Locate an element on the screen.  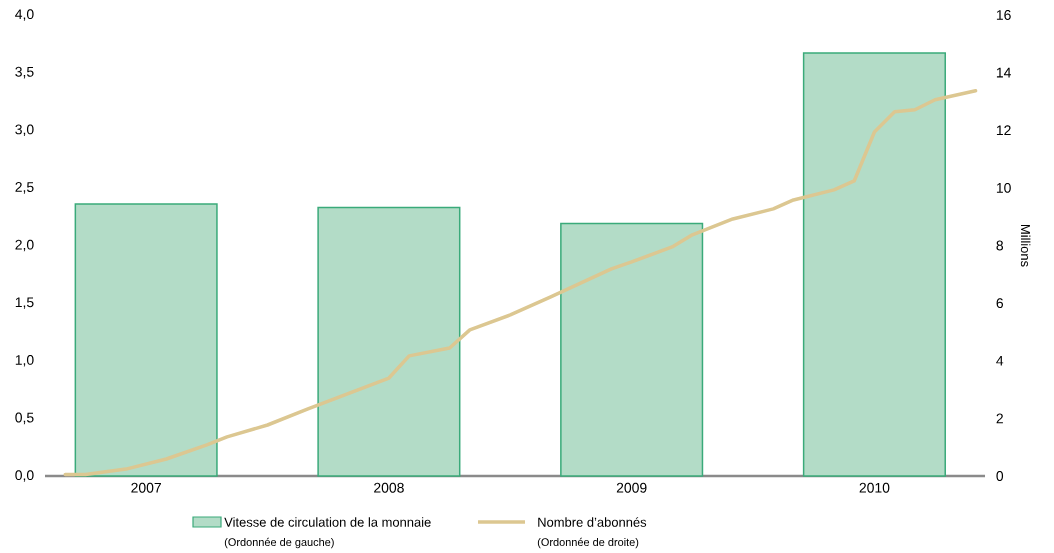
text: (Ordonnée de gauche) is located at coordinates (279, 543).